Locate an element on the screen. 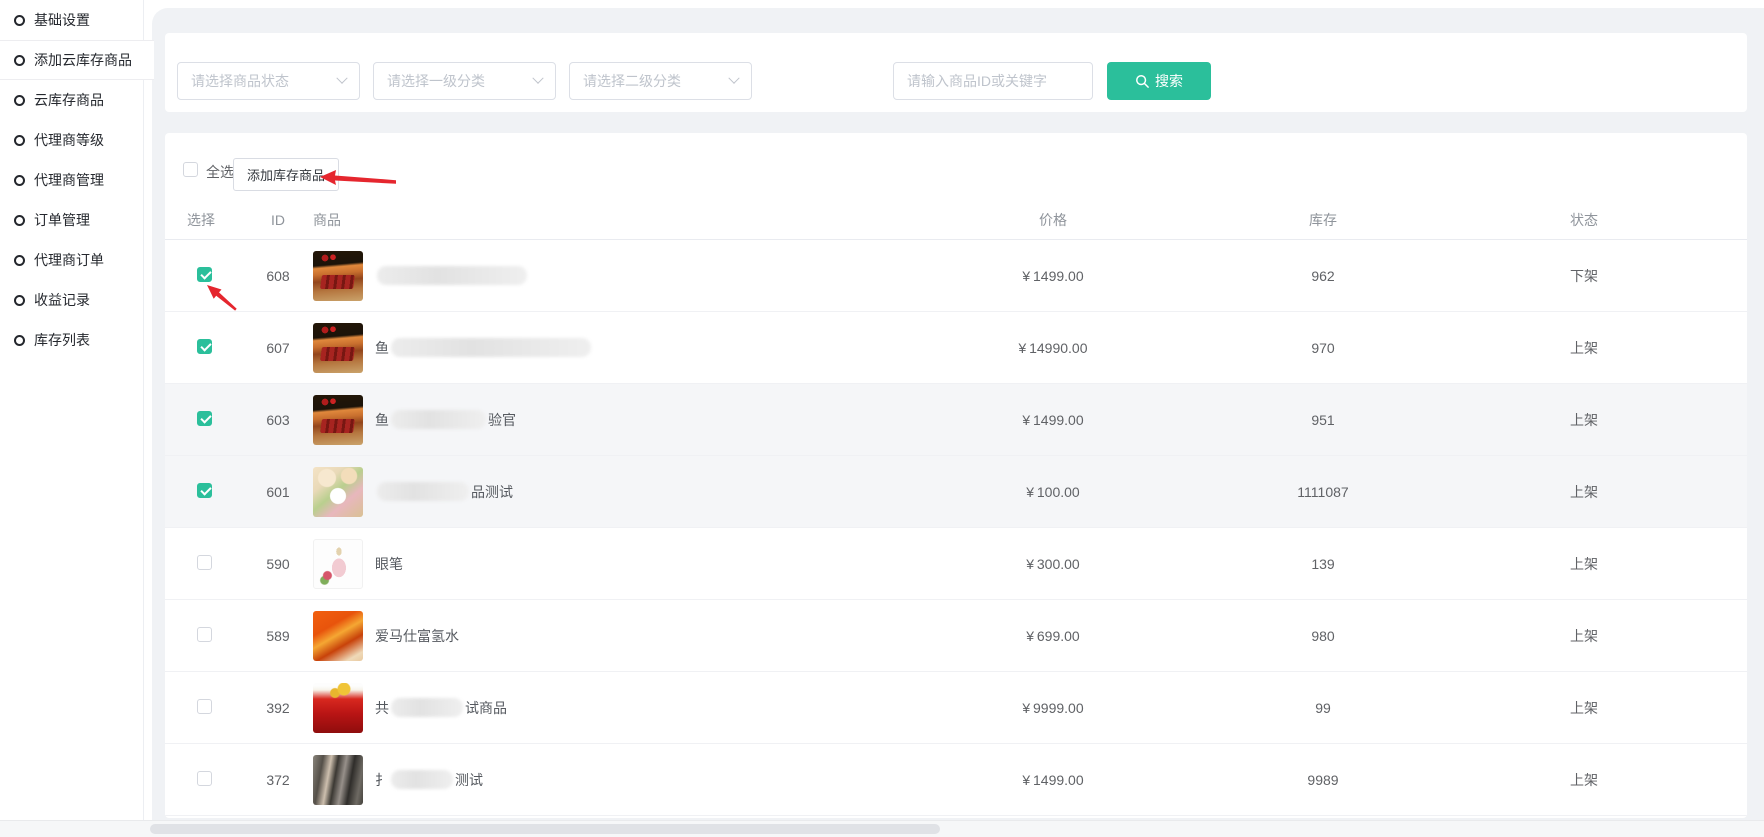 Image resolution: width=1764 pixels, height=837 pixels. search-button: 搜索 is located at coordinates (1159, 81).